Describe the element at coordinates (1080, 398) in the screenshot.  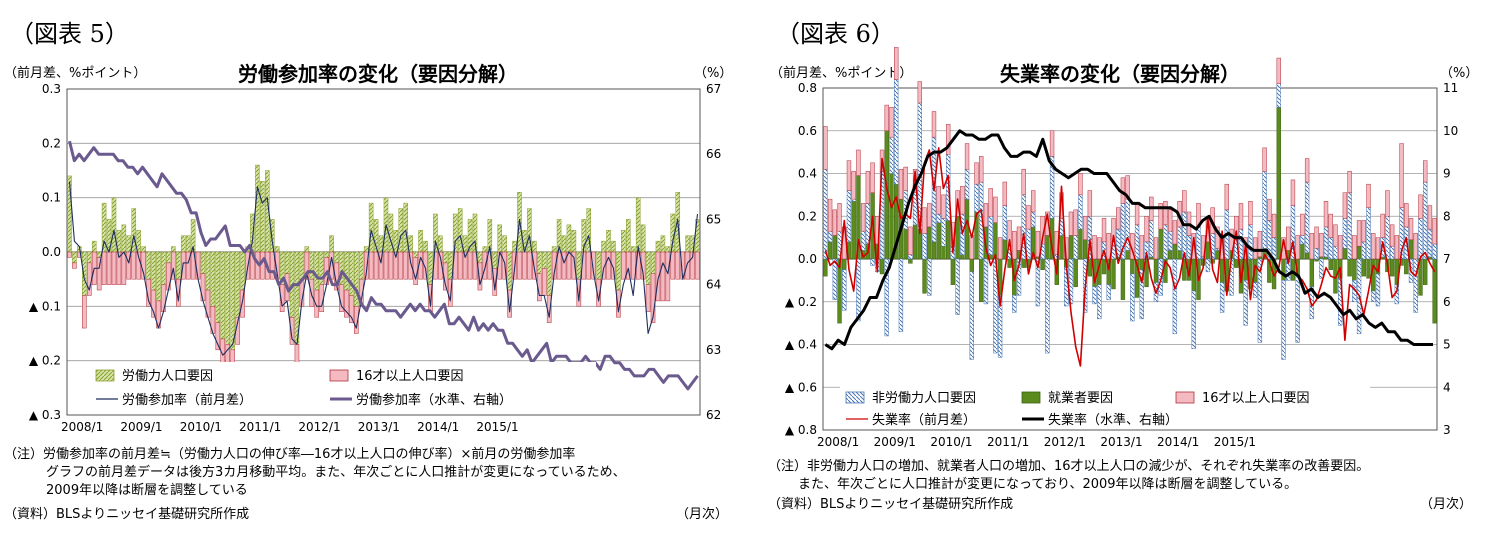
I see `legend-employment-label: 就業者要因` at that location.